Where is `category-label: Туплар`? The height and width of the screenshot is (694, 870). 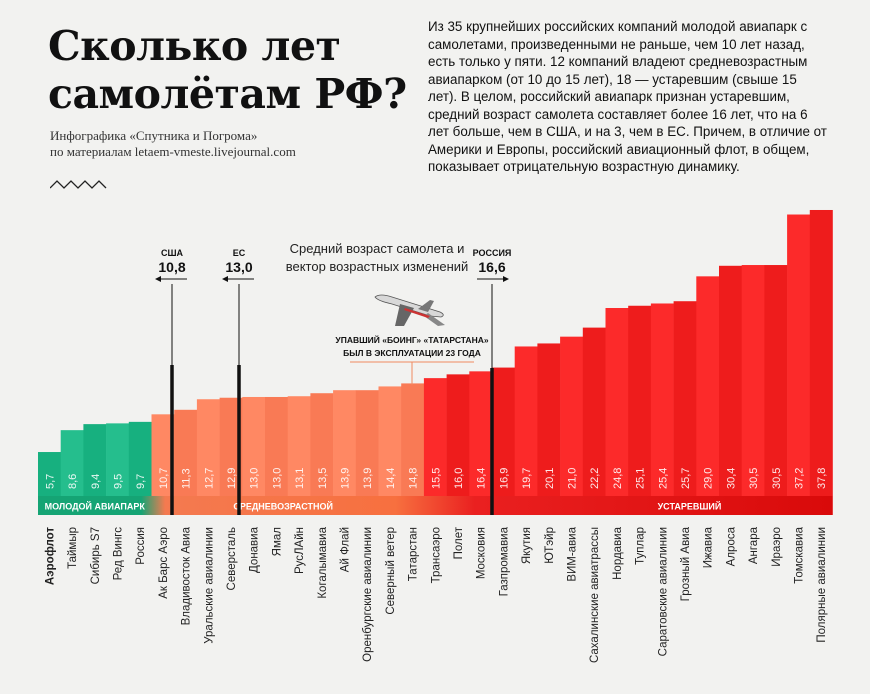 category-label: Туплар is located at coordinates (641, 546).